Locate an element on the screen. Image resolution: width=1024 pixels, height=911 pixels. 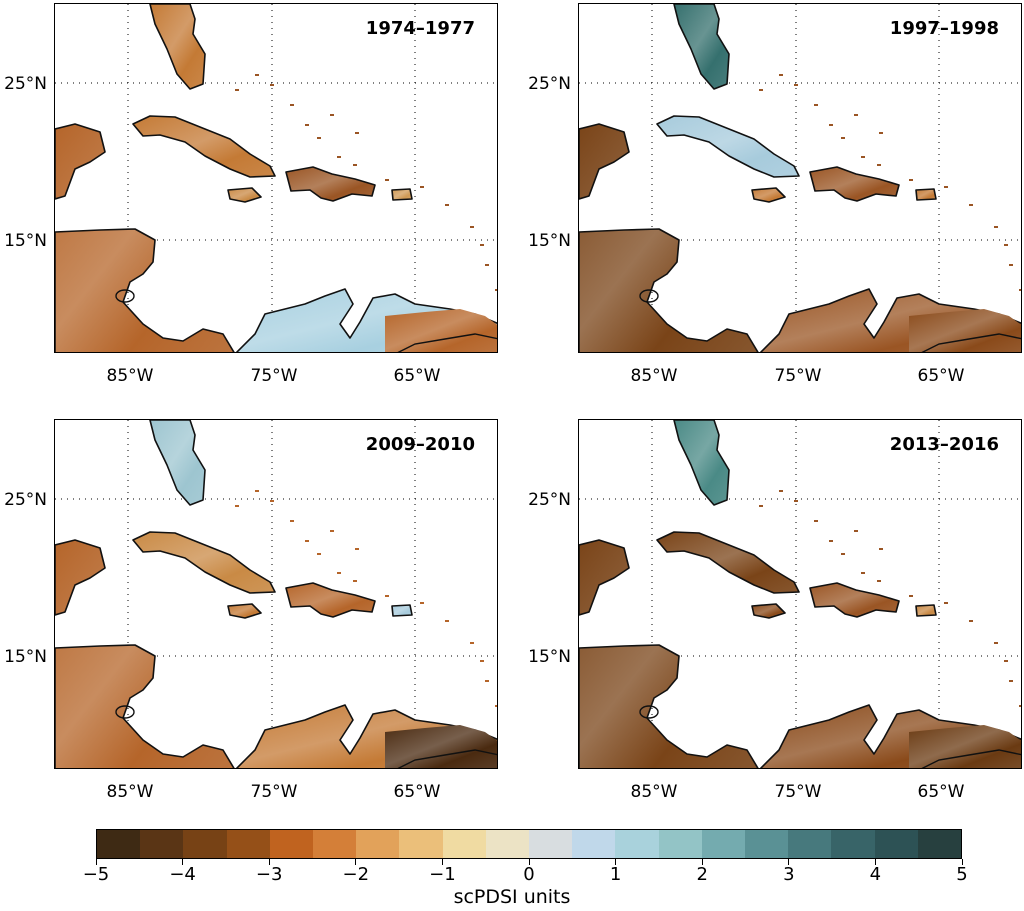
colorbar-tick-label: 5 is located at coordinates (962, 874).